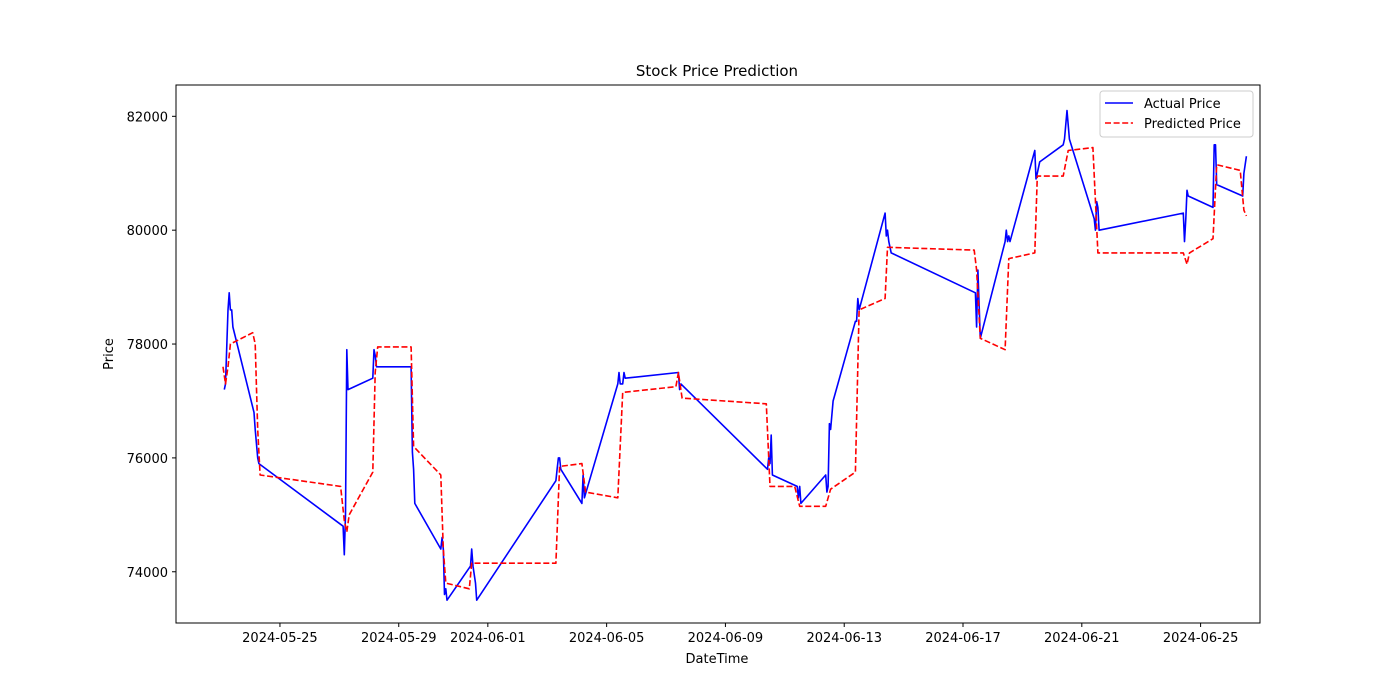 This screenshot has height=700, width=1400. Describe the element at coordinates (963, 638) in the screenshot. I see `x-tick-label: 2024-06-17` at that location.